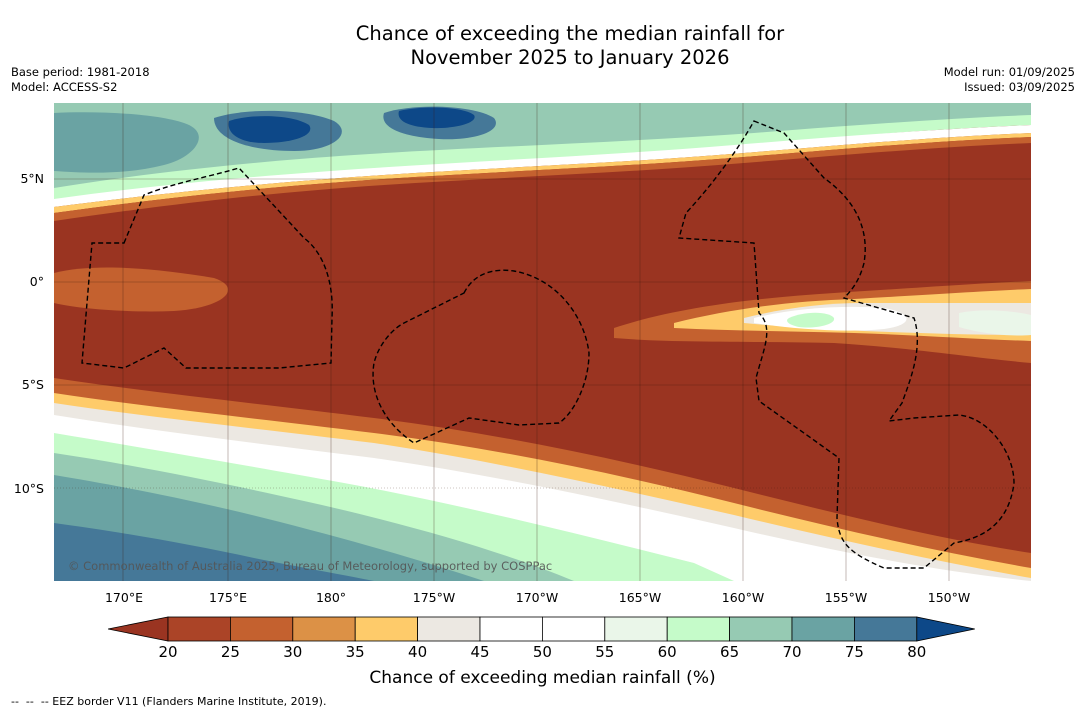 This screenshot has width=1085, height=713. I want to click on eez-kiribati-phoenix, so click(481, 356).